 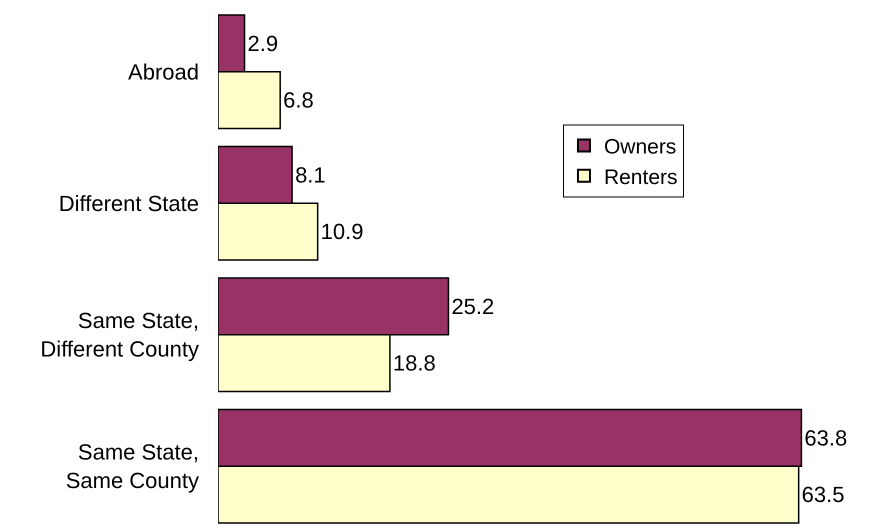 I want to click on legend-label: Owners, so click(x=640, y=147).